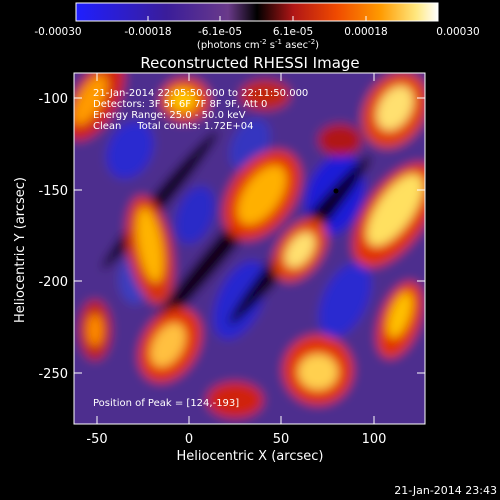 The width and height of the screenshot is (500, 500). I want to click on y-axis-label: Heliocentric Y (arcsec), so click(20, 250).